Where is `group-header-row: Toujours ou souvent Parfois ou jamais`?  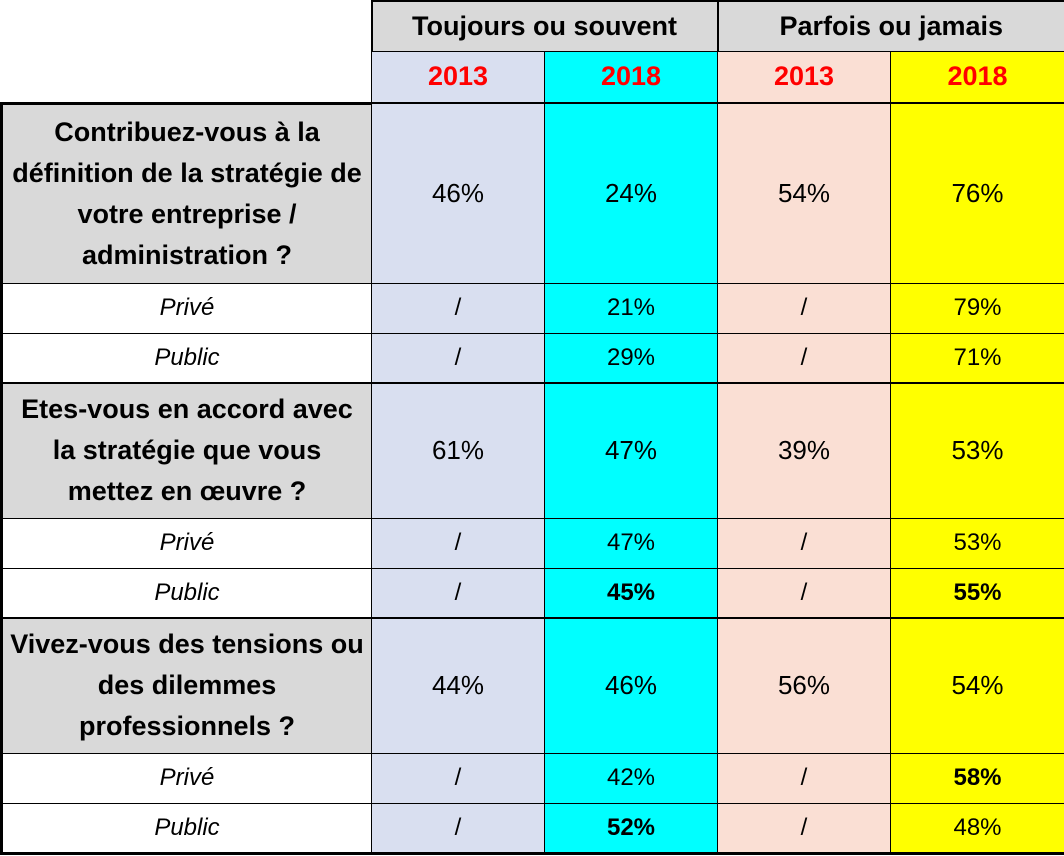 group-header-row: Toujours ou souvent Parfois ou jamais is located at coordinates (532, 26).